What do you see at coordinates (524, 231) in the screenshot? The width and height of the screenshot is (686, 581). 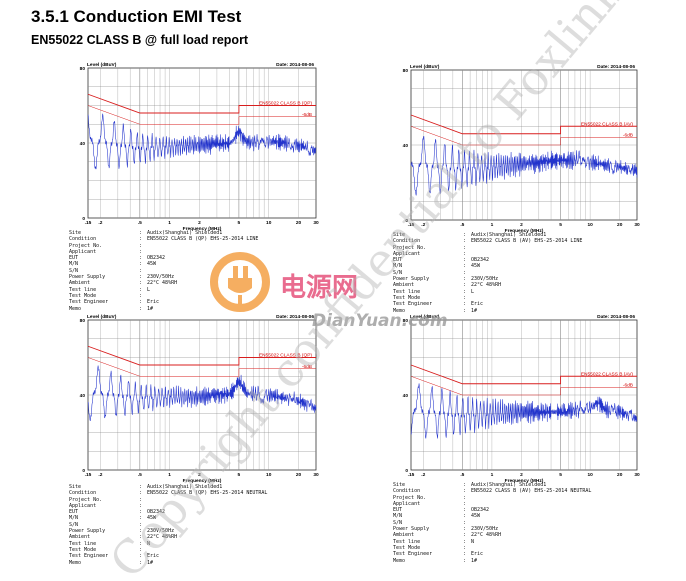 I see `x-axis-label: Frequency (MHz)` at bounding box center [524, 231].